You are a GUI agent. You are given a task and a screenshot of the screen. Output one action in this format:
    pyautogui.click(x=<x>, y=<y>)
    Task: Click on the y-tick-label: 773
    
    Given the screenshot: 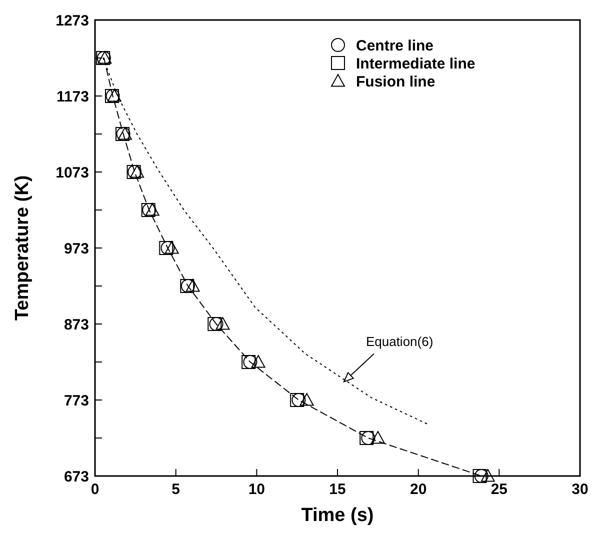 What is the action you would take?
    pyautogui.click(x=76, y=401)
    